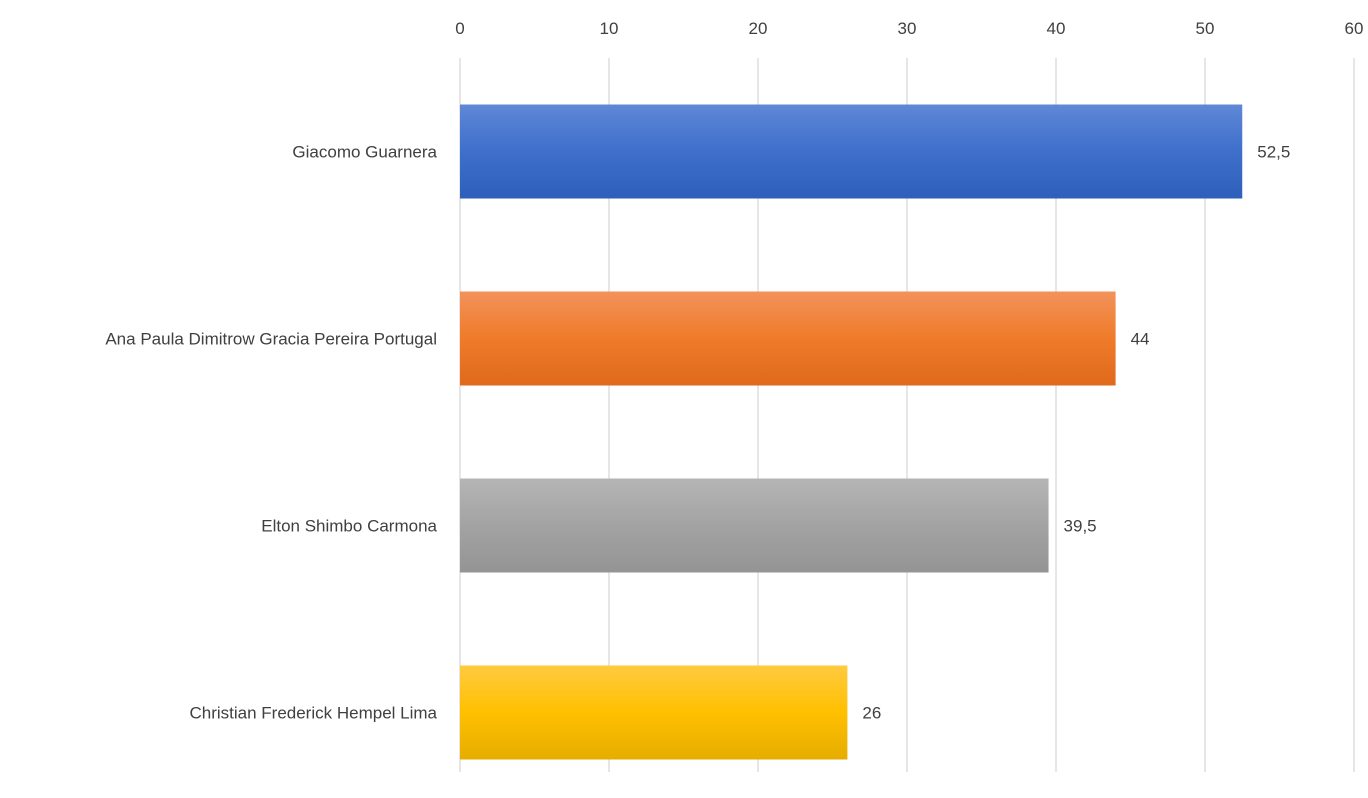 This screenshot has height=798, width=1368. What do you see at coordinates (758, 28) in the screenshot?
I see `x-tick-label: 20` at bounding box center [758, 28].